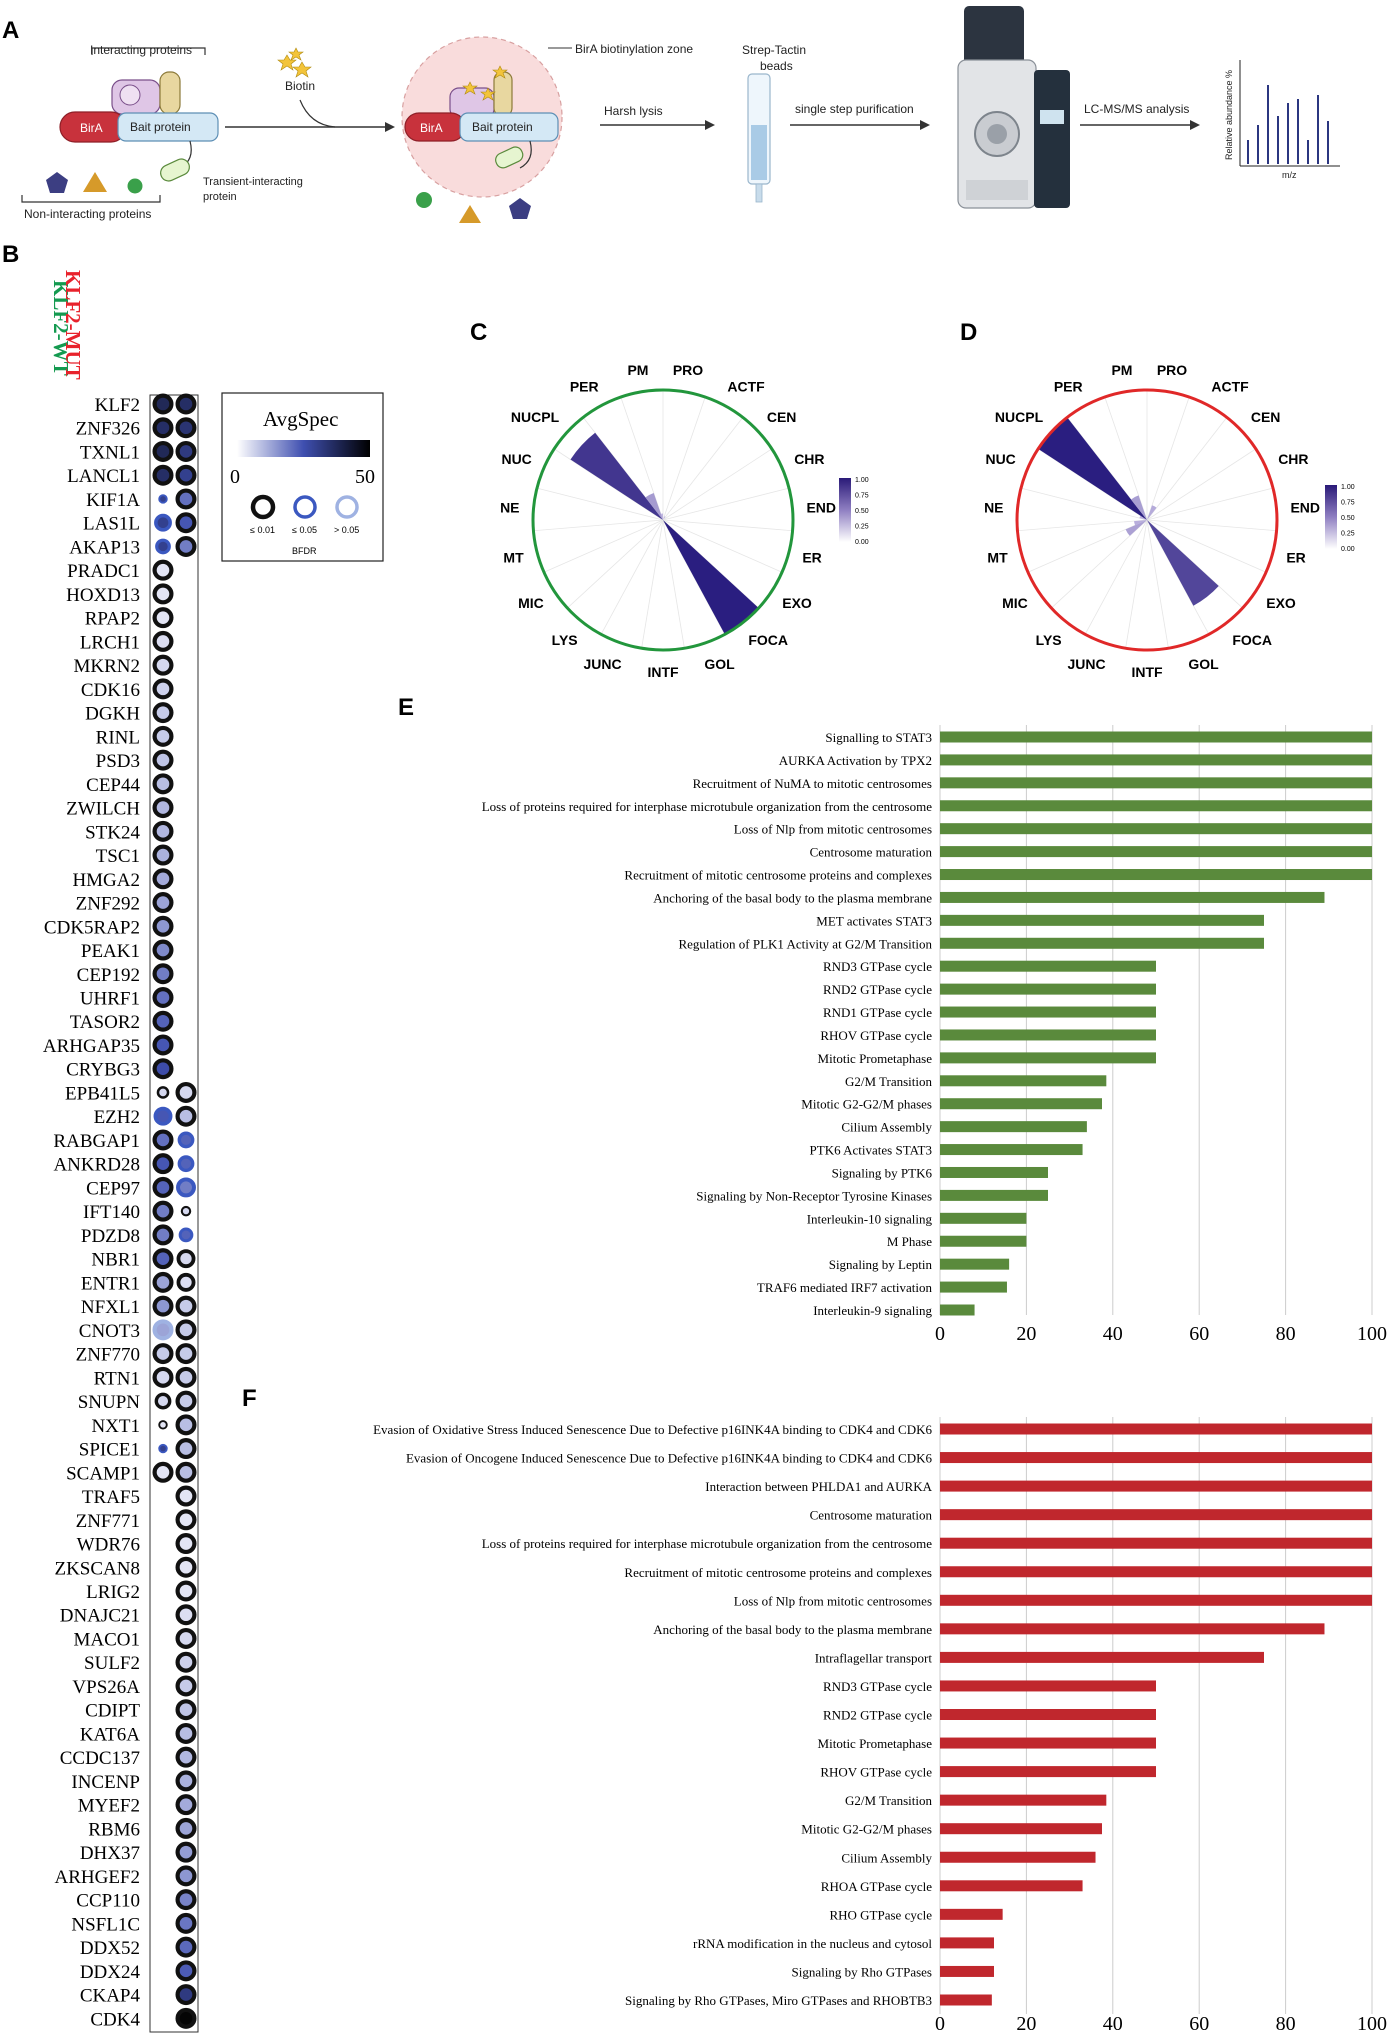 The image size is (1395, 2038). What do you see at coordinates (833, 1600) in the screenshot?
I see `bar-category-label: Loss of Nlp from mitotic centrosomes` at bounding box center [833, 1600].